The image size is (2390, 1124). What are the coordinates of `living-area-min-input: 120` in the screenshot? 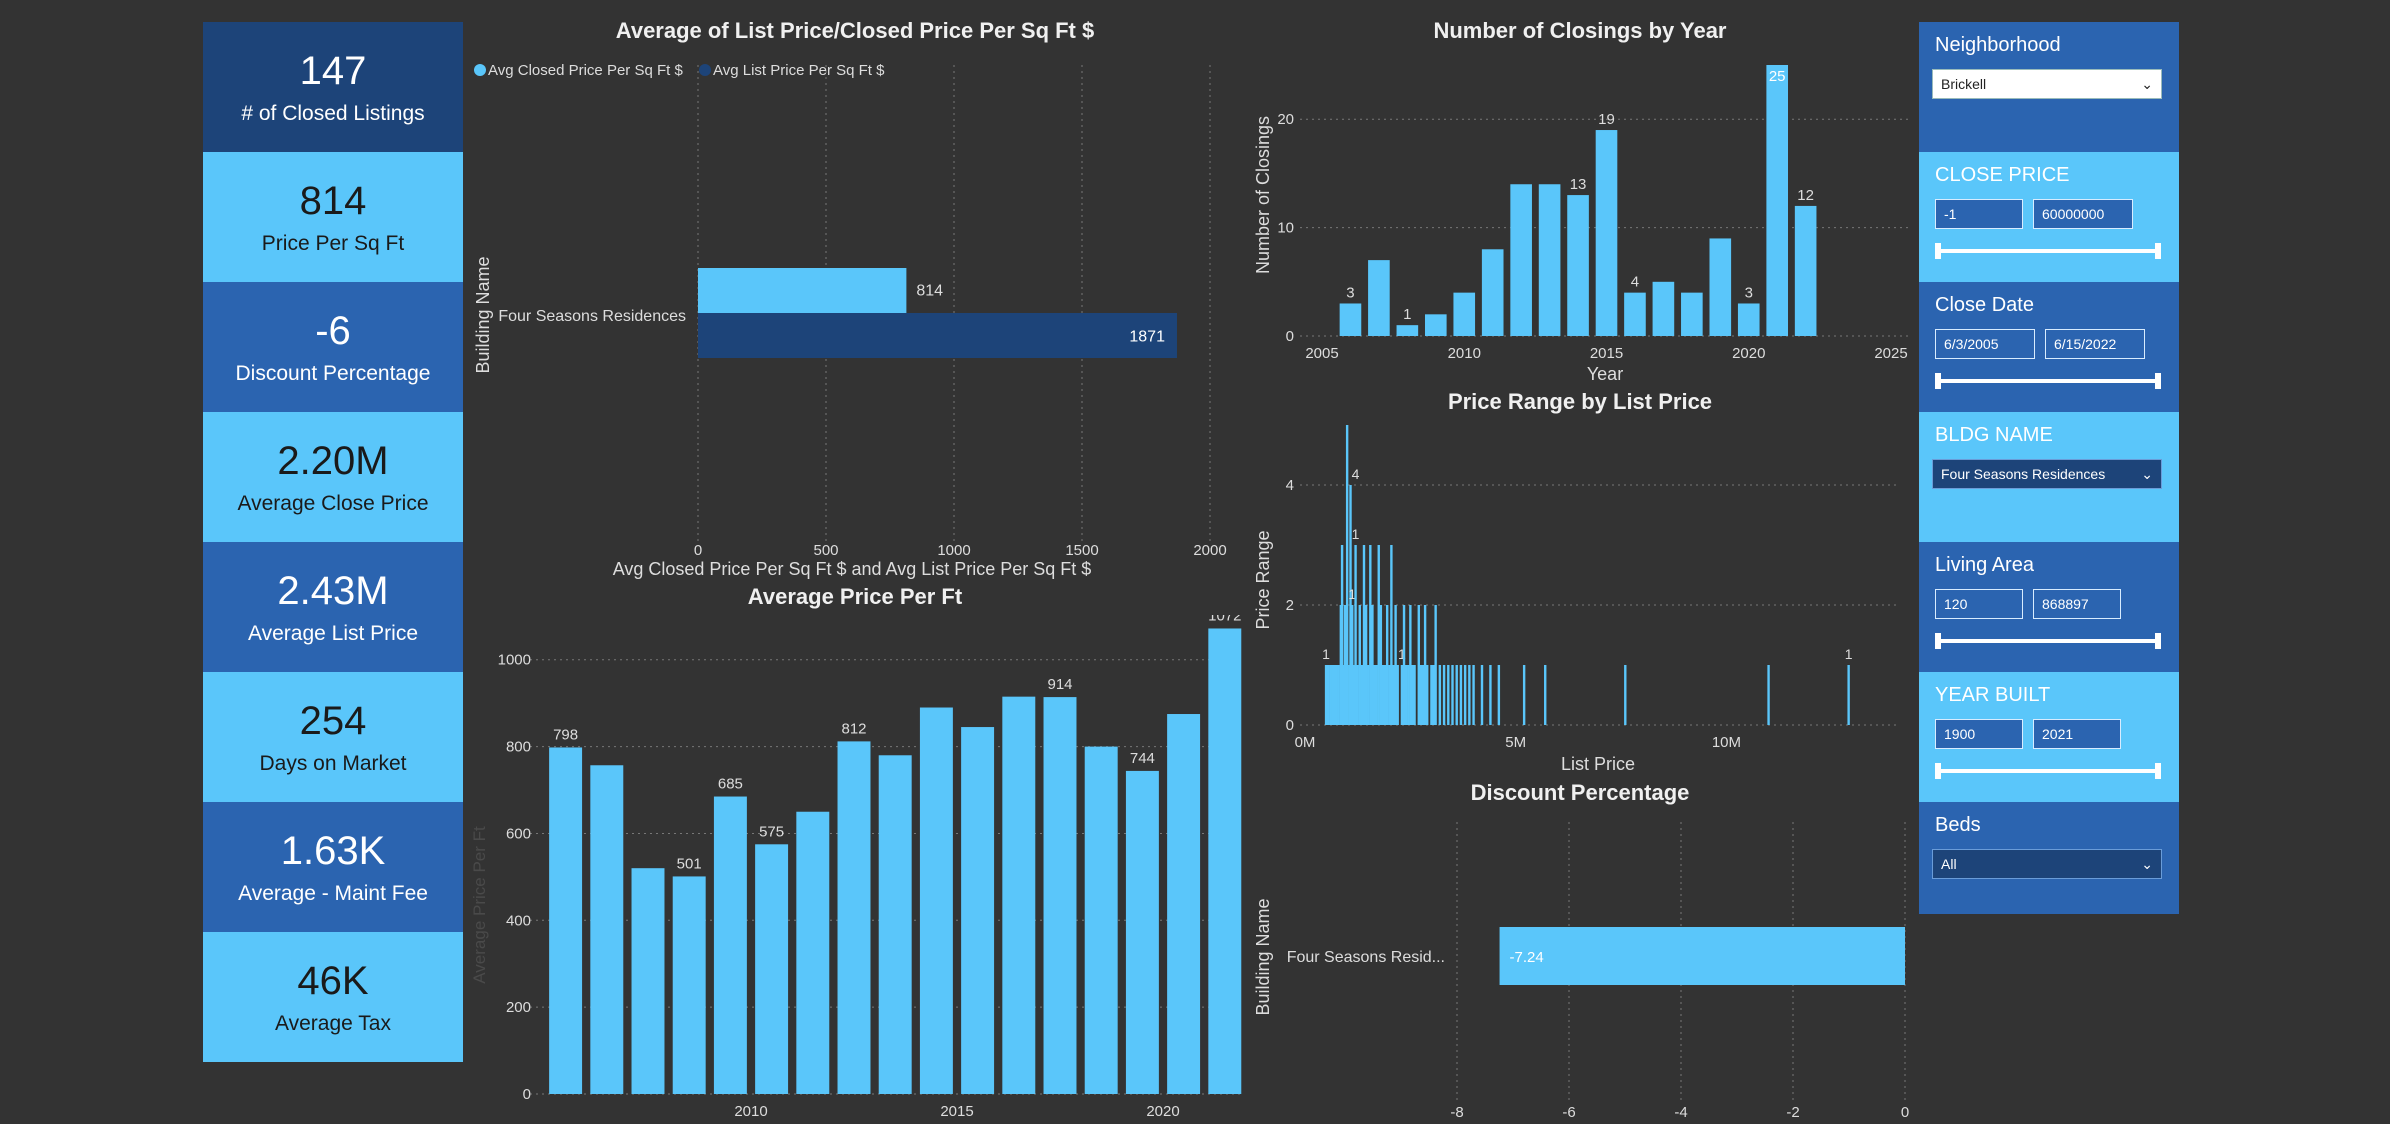 It's located at (1979, 604).